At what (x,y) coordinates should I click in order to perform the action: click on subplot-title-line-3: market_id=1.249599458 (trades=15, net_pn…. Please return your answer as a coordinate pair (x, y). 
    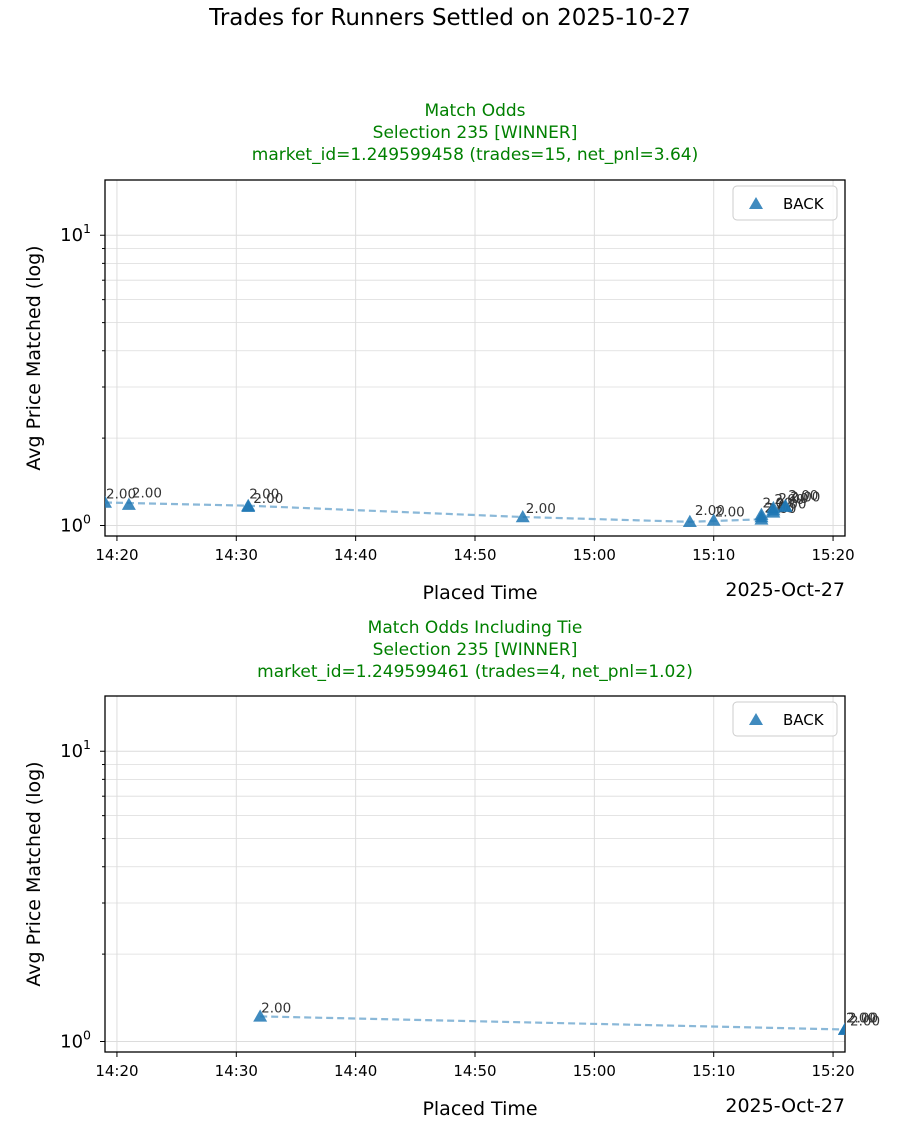
    Looking at the image, I should click on (475, 155).